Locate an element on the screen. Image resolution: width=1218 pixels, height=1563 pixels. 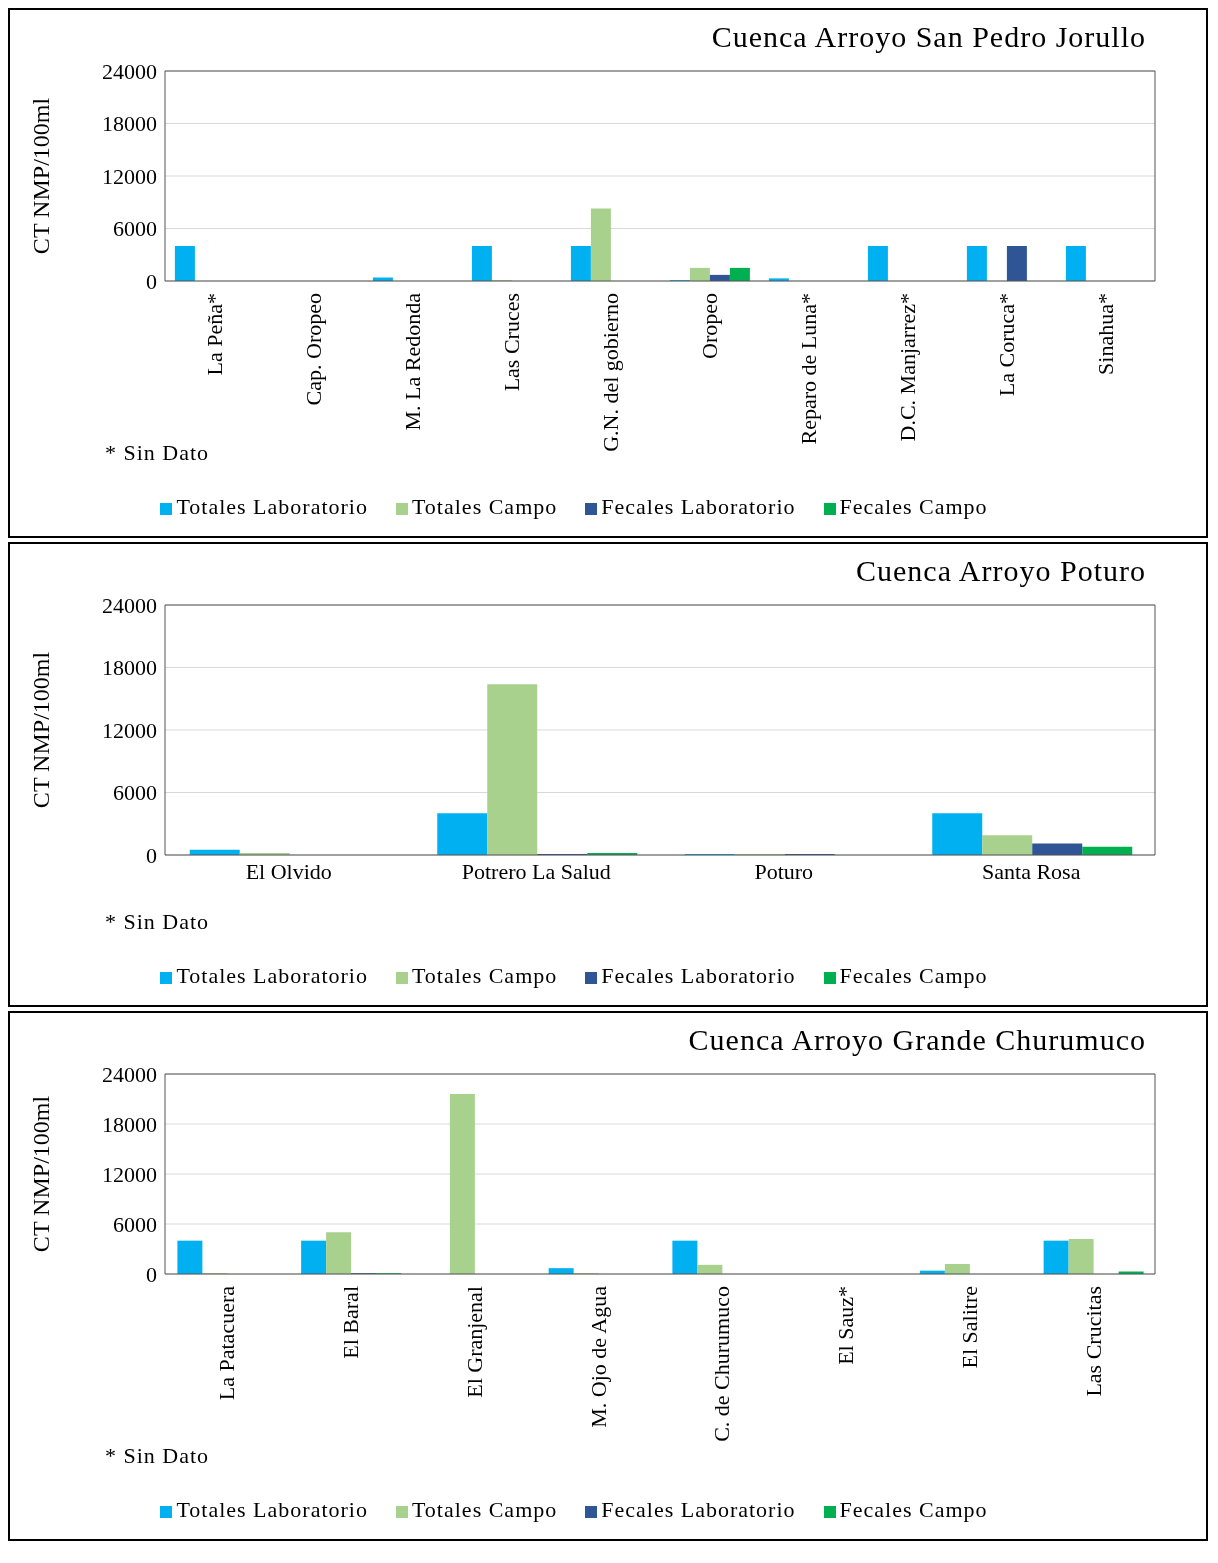
x-tick-label: El Granjenal is located at coordinates (474, 1342).